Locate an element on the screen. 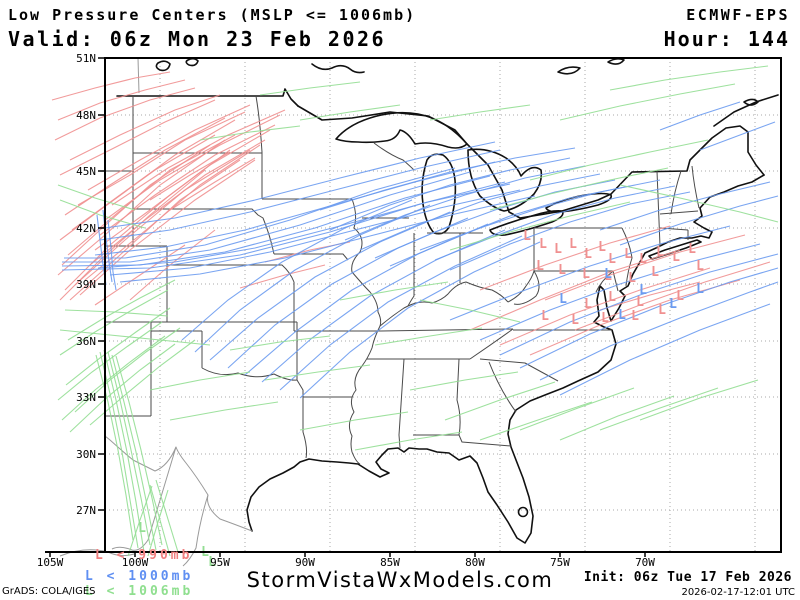  init-time: Init: 06z Tue 17 Feb 2026 is located at coordinates (687, 577).